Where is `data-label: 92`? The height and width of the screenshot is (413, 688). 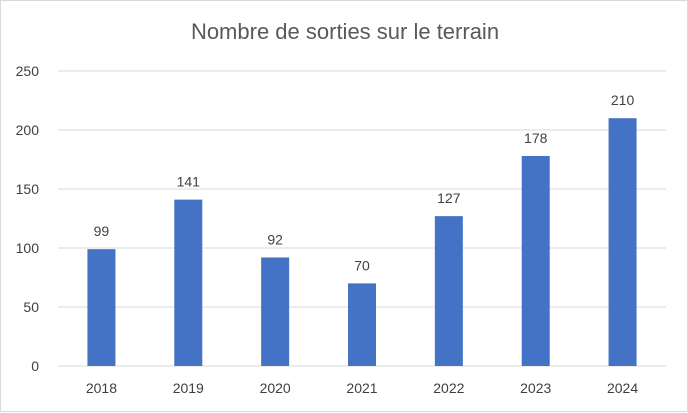 data-label: 92 is located at coordinates (275, 239).